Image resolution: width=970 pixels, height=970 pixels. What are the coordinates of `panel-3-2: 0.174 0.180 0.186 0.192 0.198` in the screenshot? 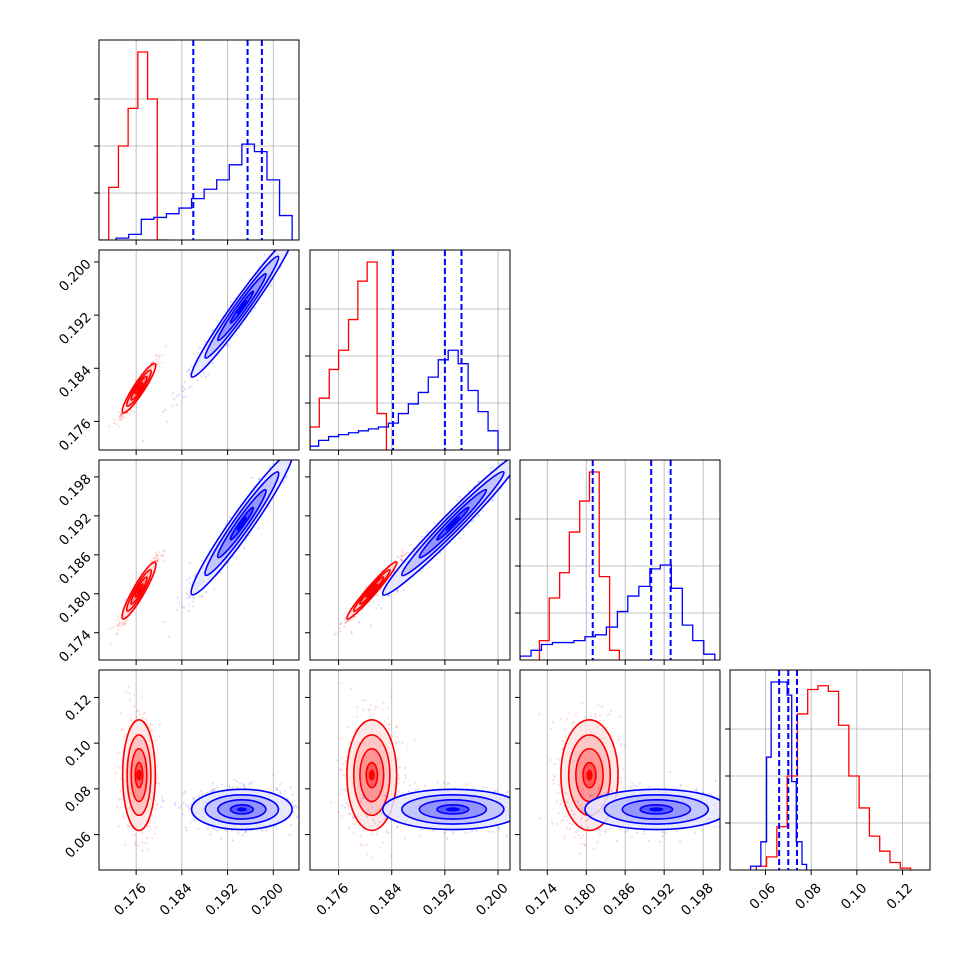 It's located at (618, 794).